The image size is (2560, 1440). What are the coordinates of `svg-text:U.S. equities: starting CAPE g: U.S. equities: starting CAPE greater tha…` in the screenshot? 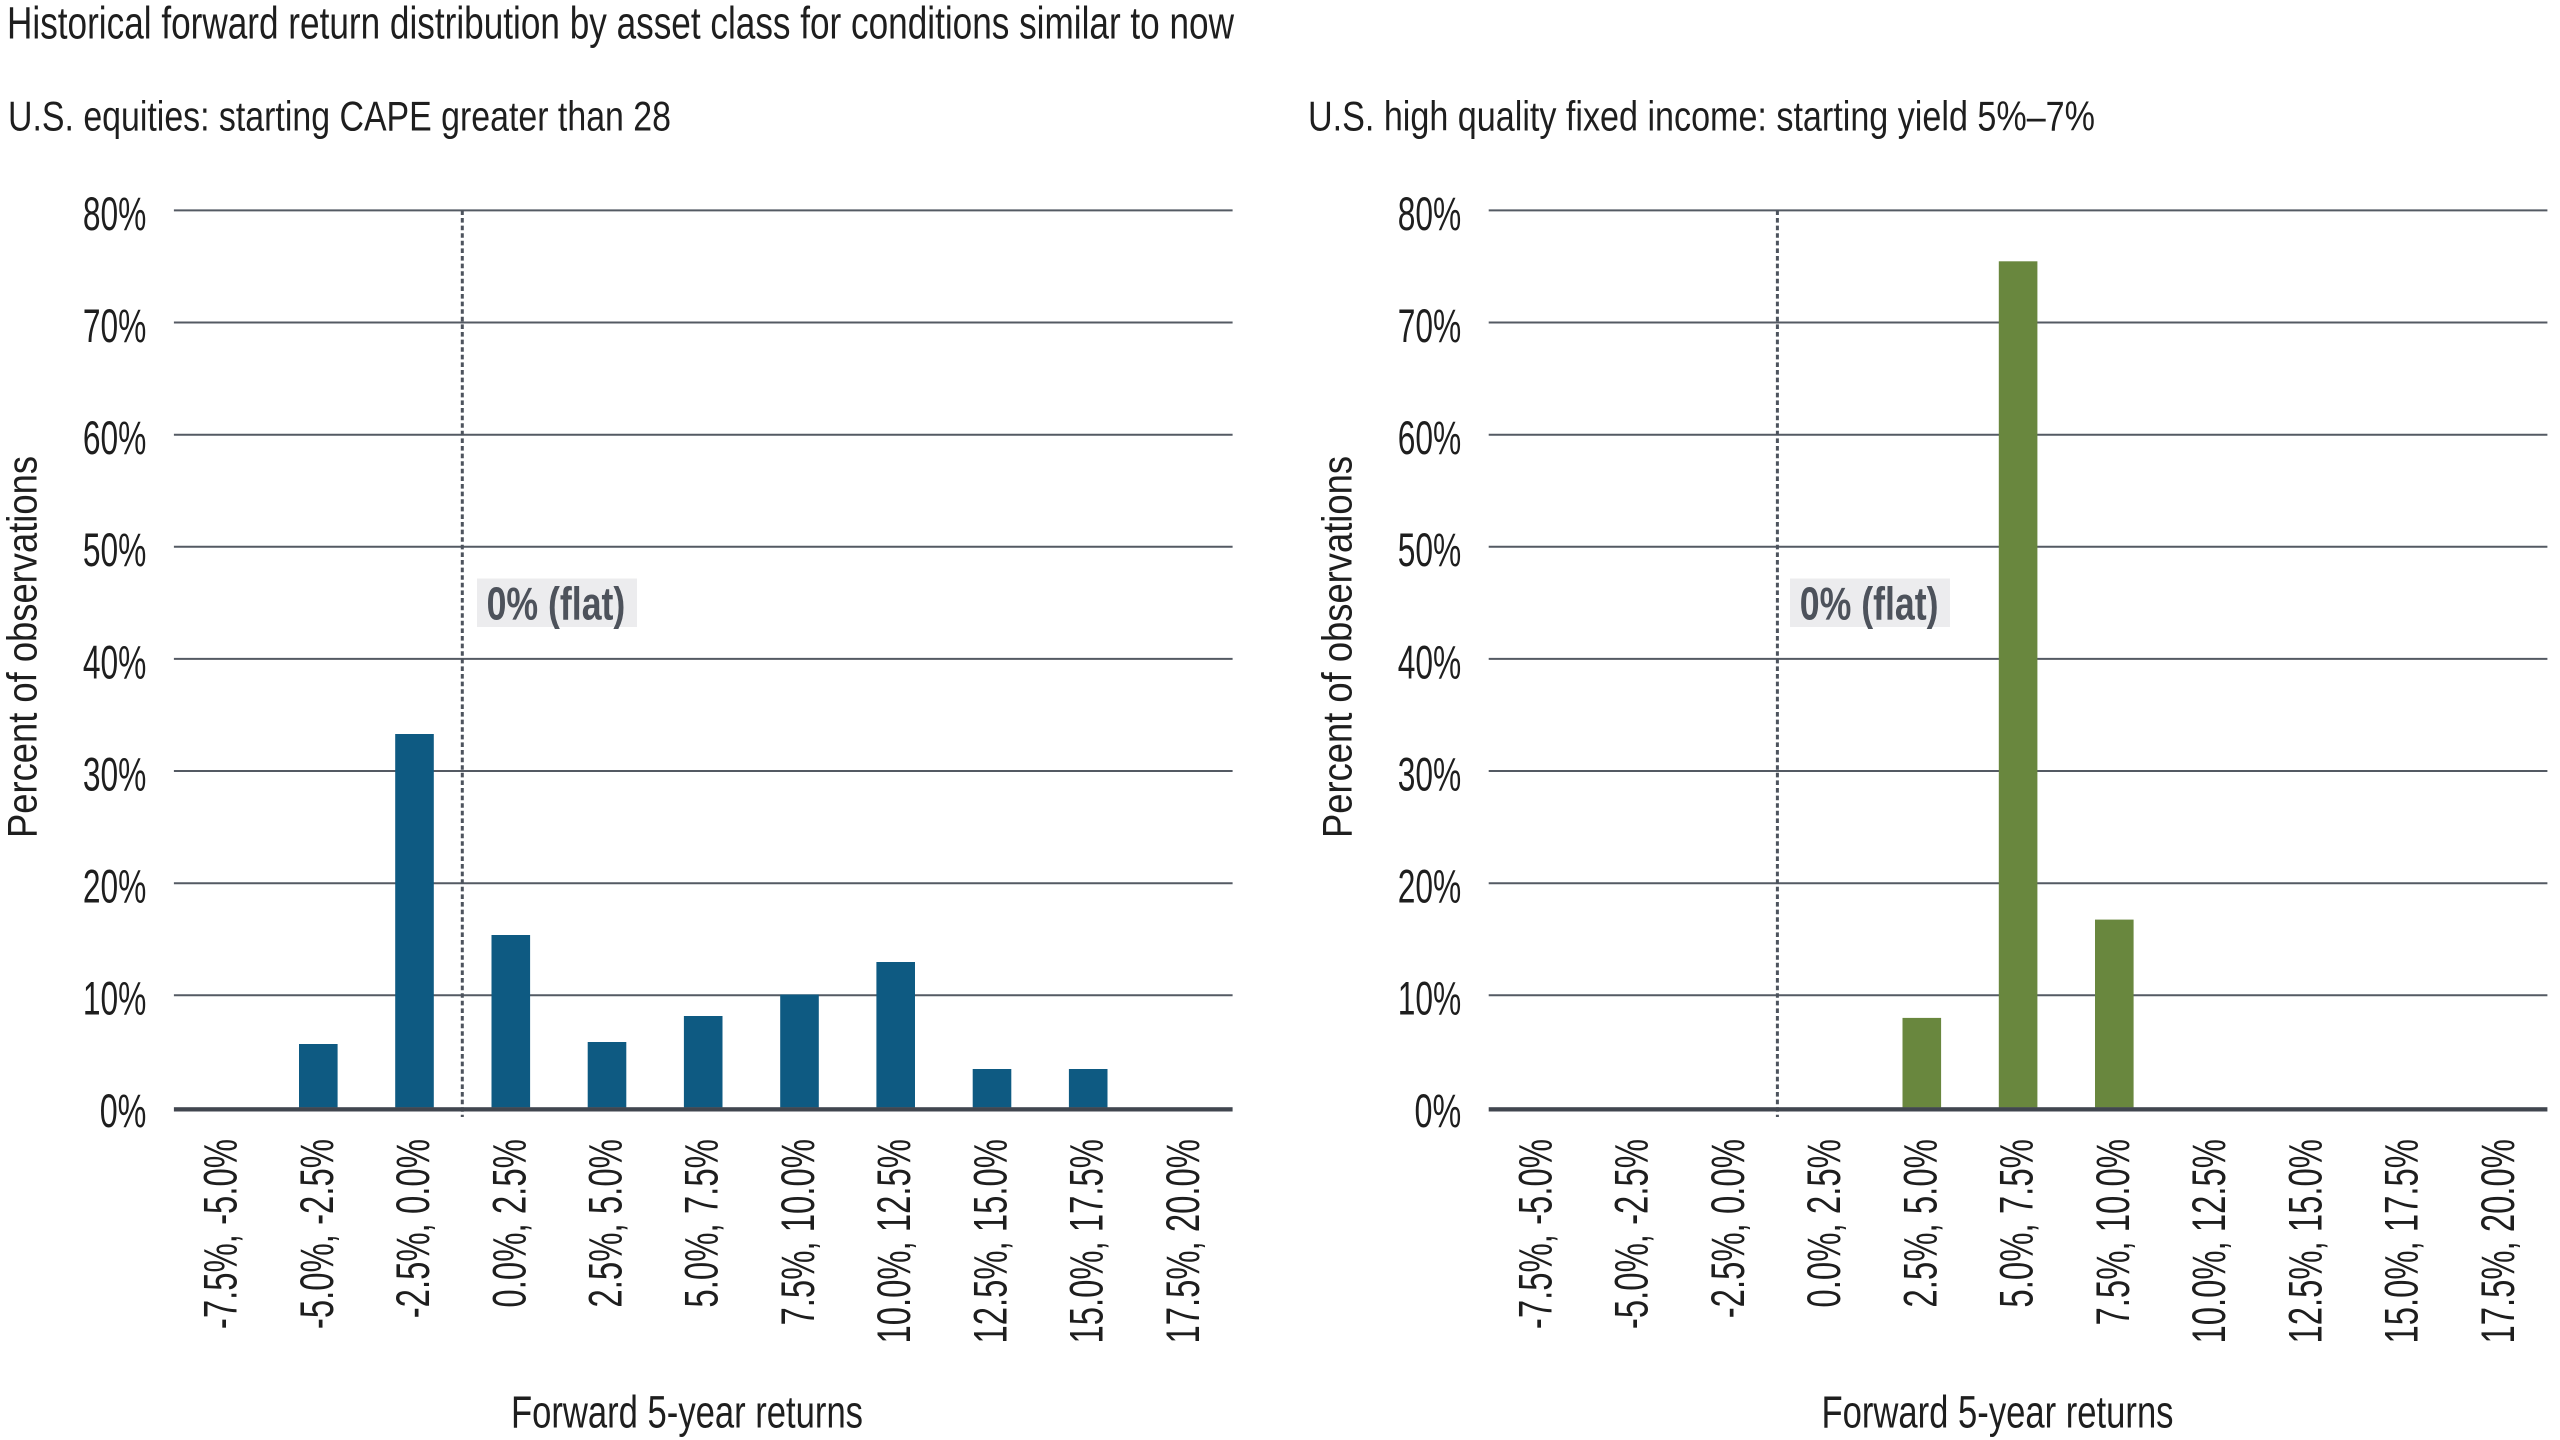 It's located at (339, 116).